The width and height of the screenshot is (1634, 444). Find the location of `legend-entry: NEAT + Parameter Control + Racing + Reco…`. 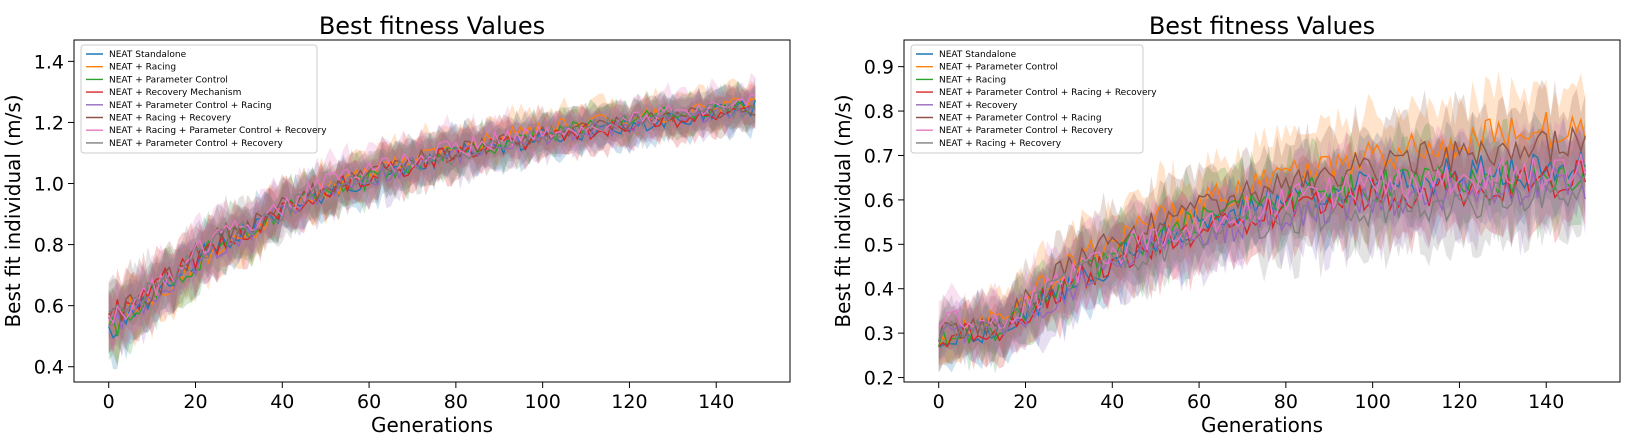

legend-entry: NEAT + Parameter Control + Racing + Reco… is located at coordinates (1048, 93).